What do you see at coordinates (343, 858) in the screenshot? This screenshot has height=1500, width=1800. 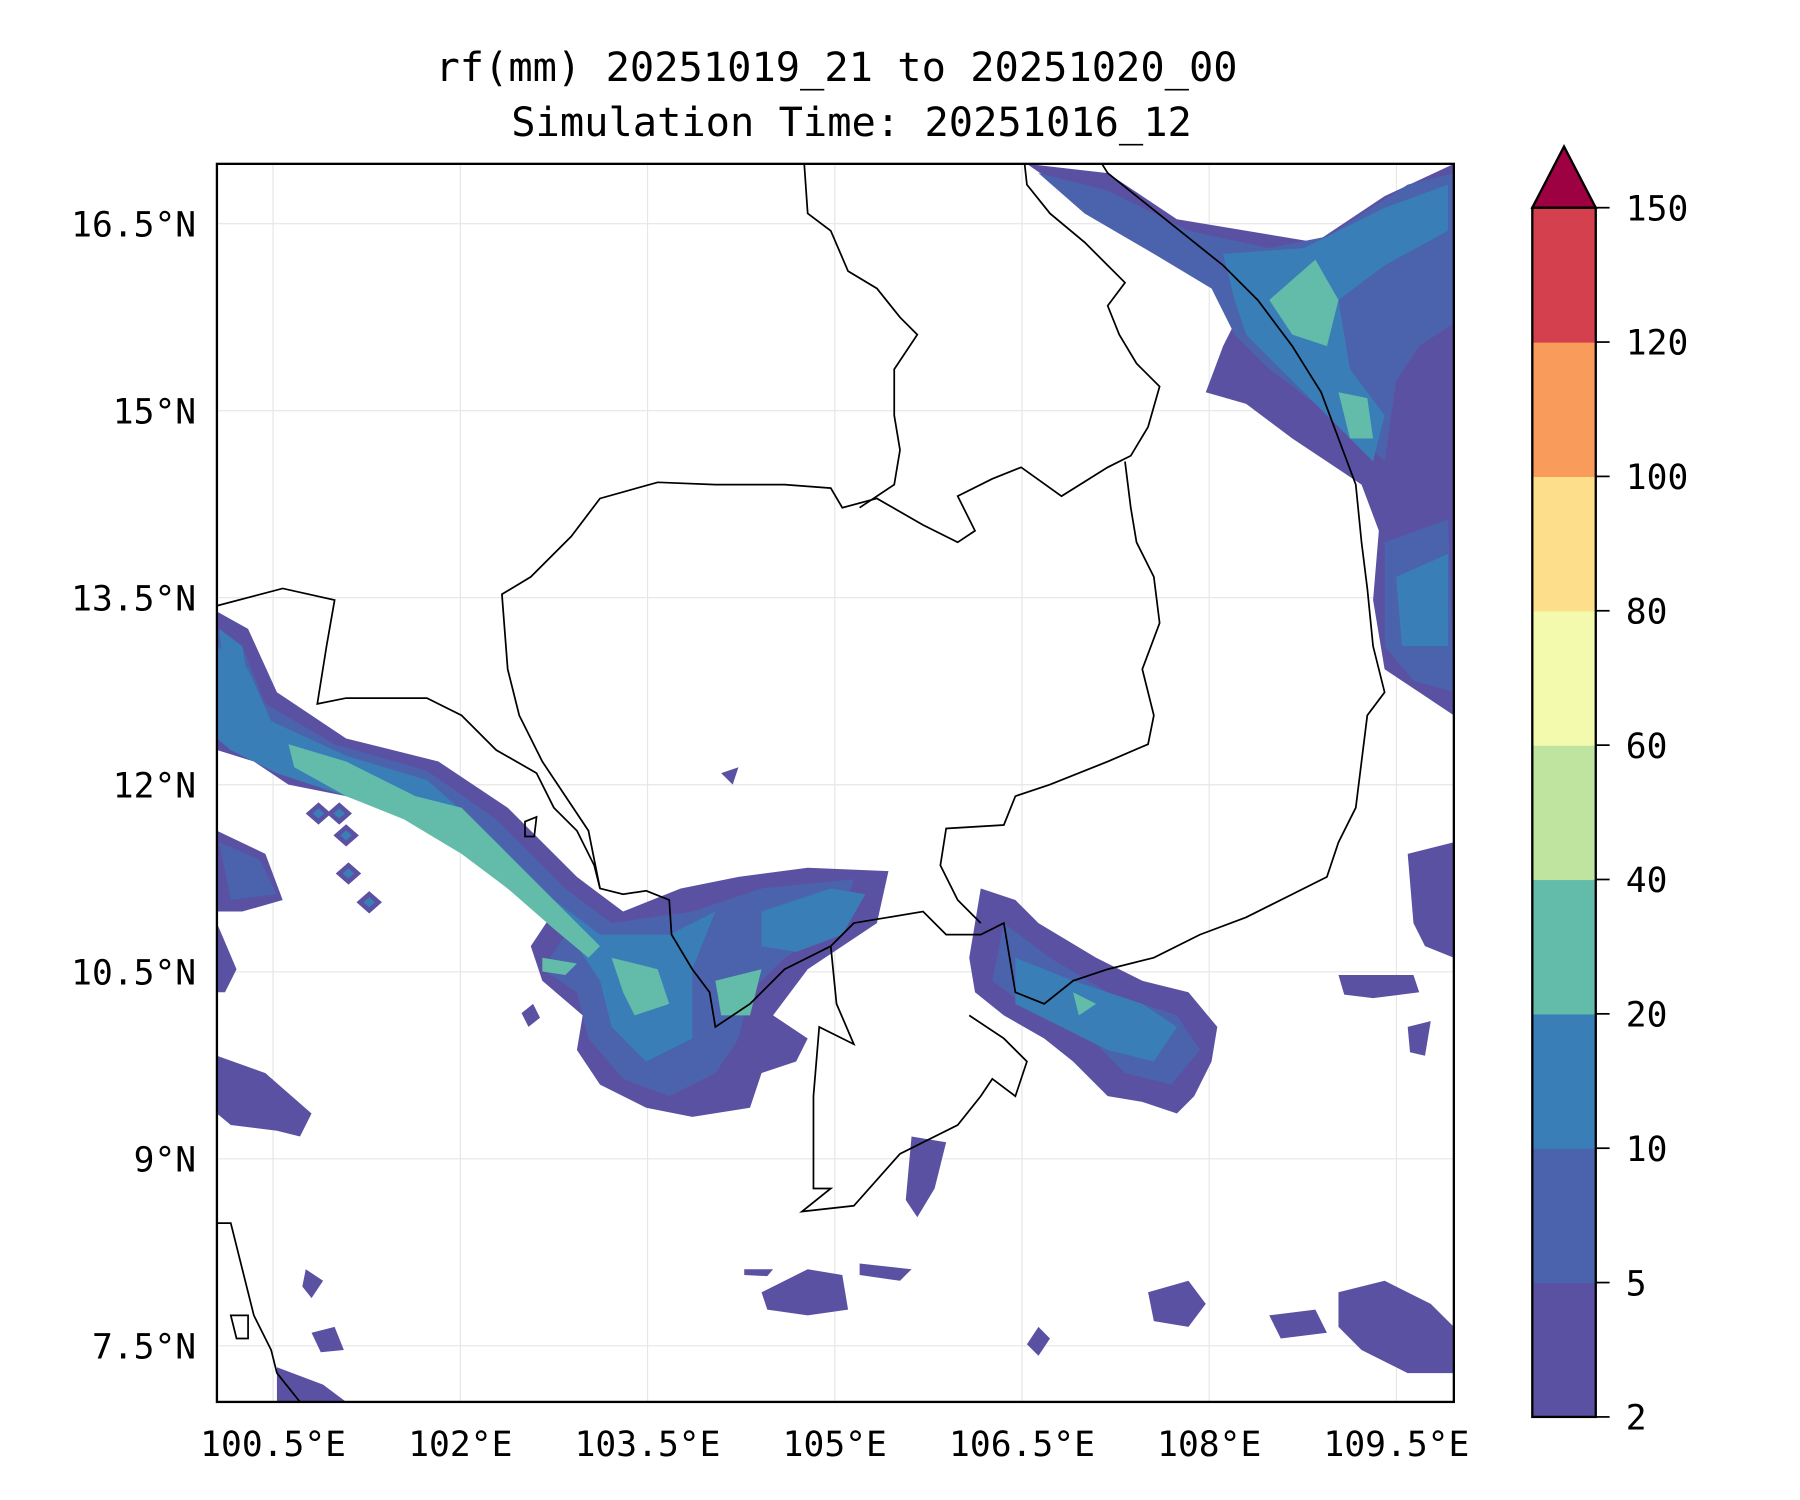 I see `rain-isolated-cells` at bounding box center [343, 858].